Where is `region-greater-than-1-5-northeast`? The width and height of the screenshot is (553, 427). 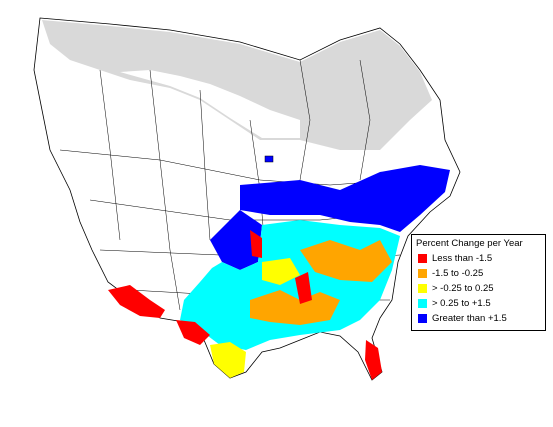 region-greater-than-1-5-northeast is located at coordinates (345, 198).